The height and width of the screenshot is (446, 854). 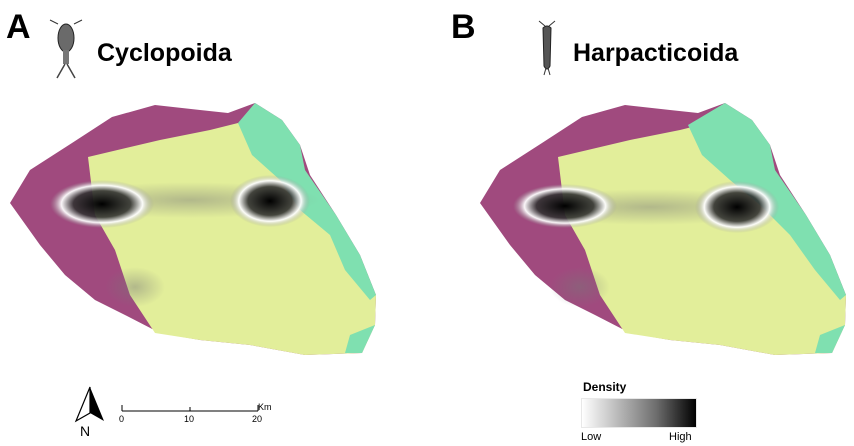 What do you see at coordinates (189, 419) in the screenshot?
I see `scale-tick-10: 10` at bounding box center [189, 419].